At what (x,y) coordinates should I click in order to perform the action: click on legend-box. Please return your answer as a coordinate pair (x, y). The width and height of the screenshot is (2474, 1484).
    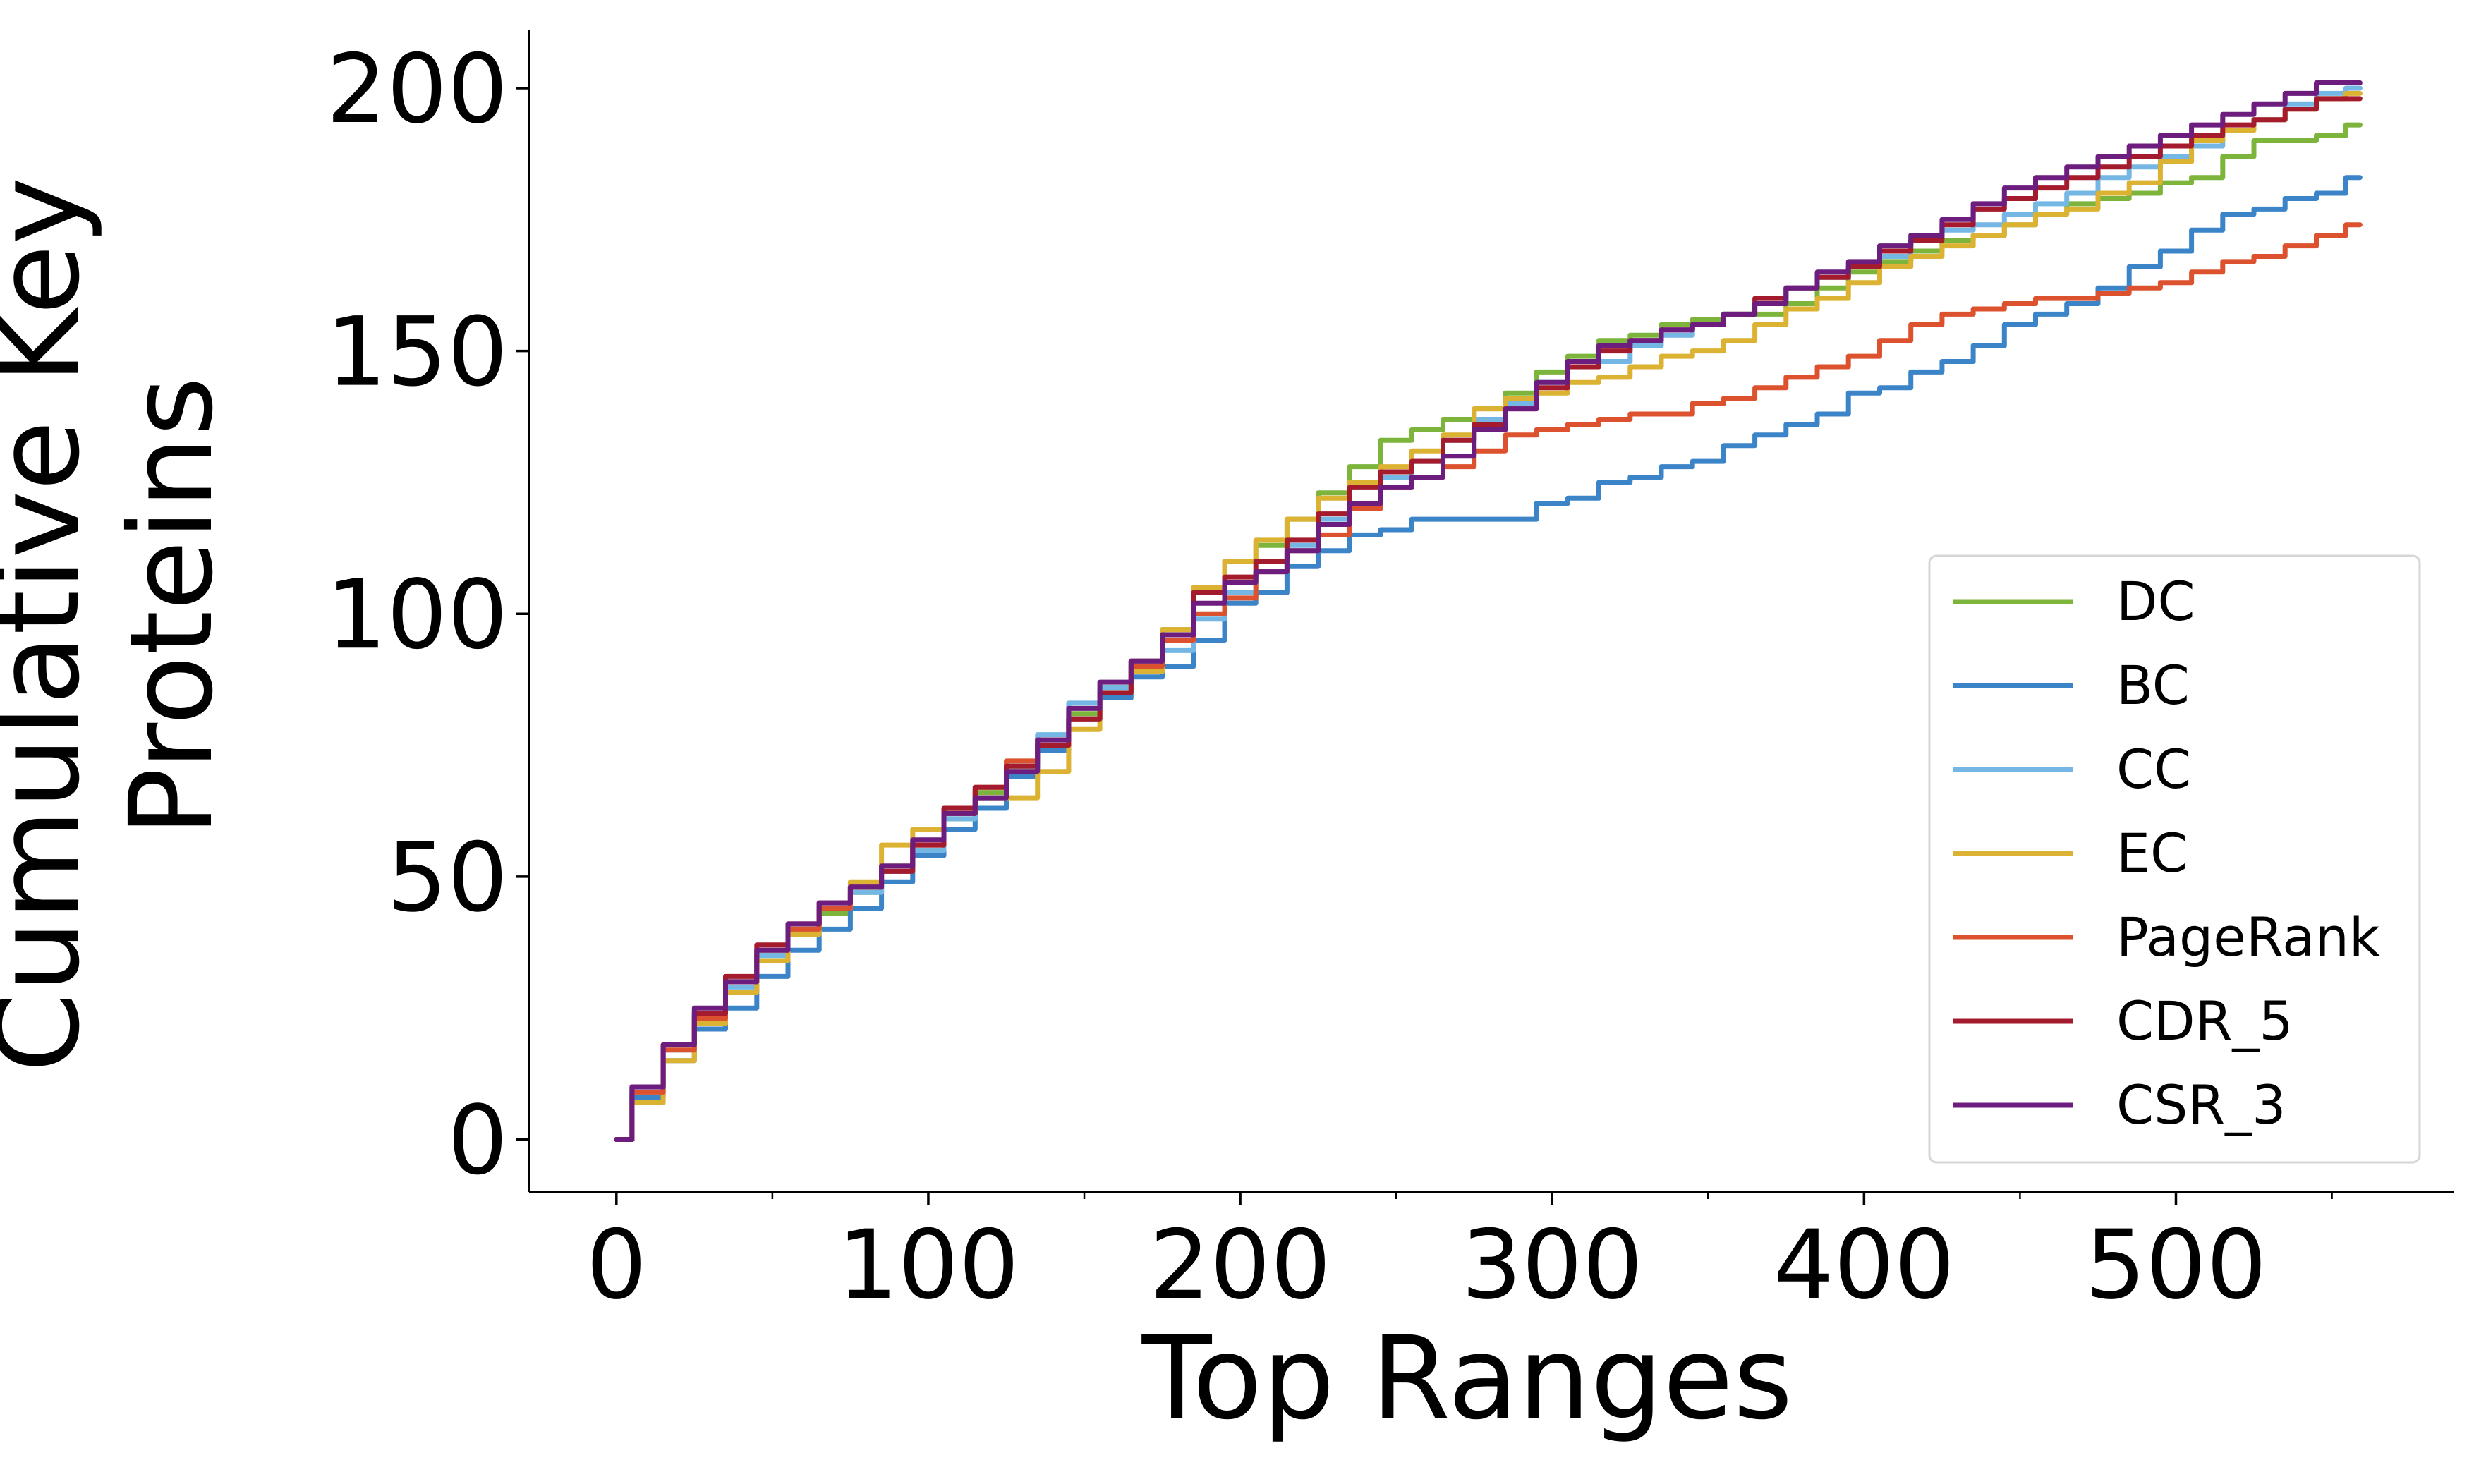
    Looking at the image, I should click on (2174, 859).